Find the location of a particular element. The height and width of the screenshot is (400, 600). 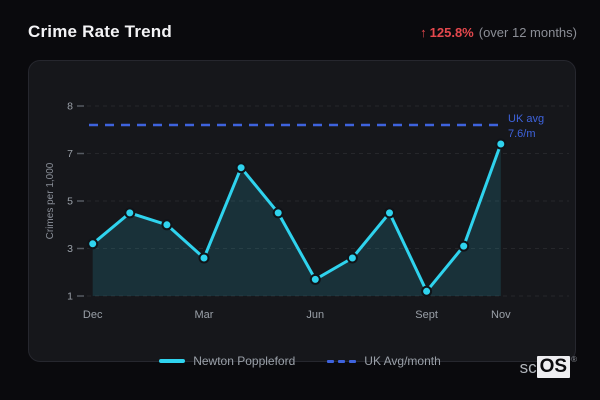

x-axis-label: Sept is located at coordinates (426, 315).